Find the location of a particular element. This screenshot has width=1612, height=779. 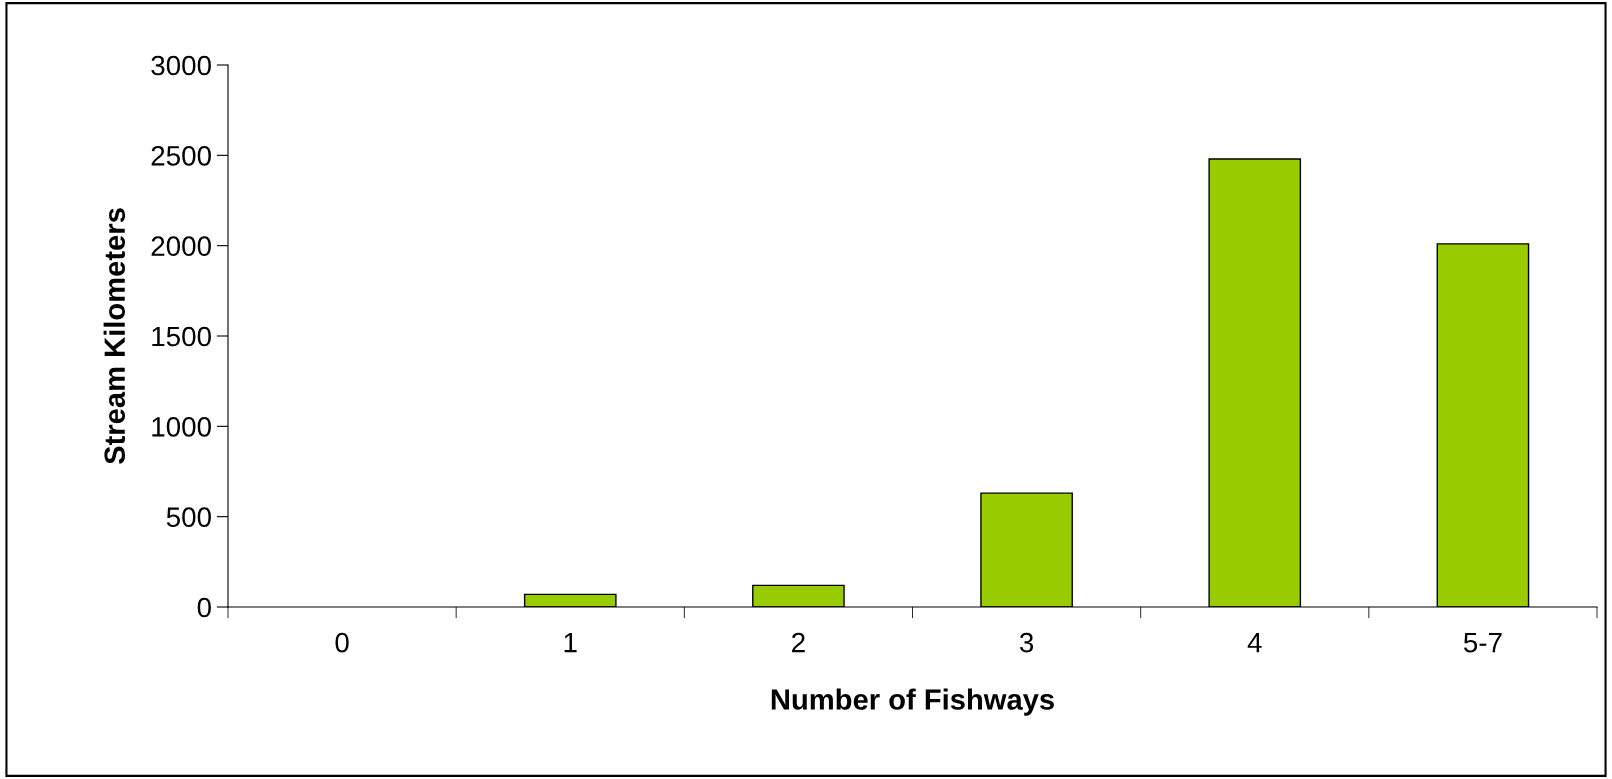

y-tick-label: 2000 is located at coordinates (181, 246).